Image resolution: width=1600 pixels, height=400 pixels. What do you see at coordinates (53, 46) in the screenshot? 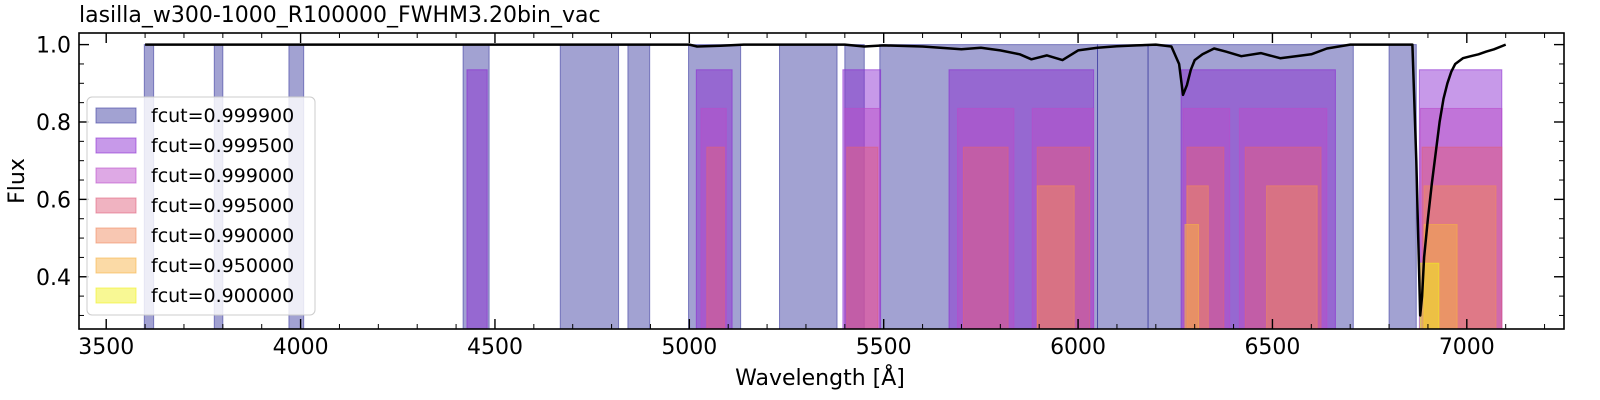
I see `y-tick-label: 1.0` at bounding box center [53, 46].